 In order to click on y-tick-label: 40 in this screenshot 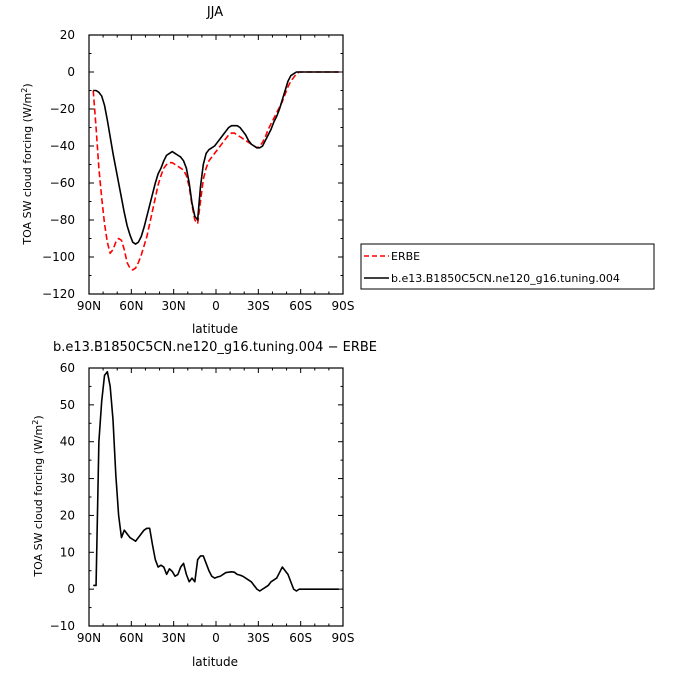, I will do `click(67, 442)`.